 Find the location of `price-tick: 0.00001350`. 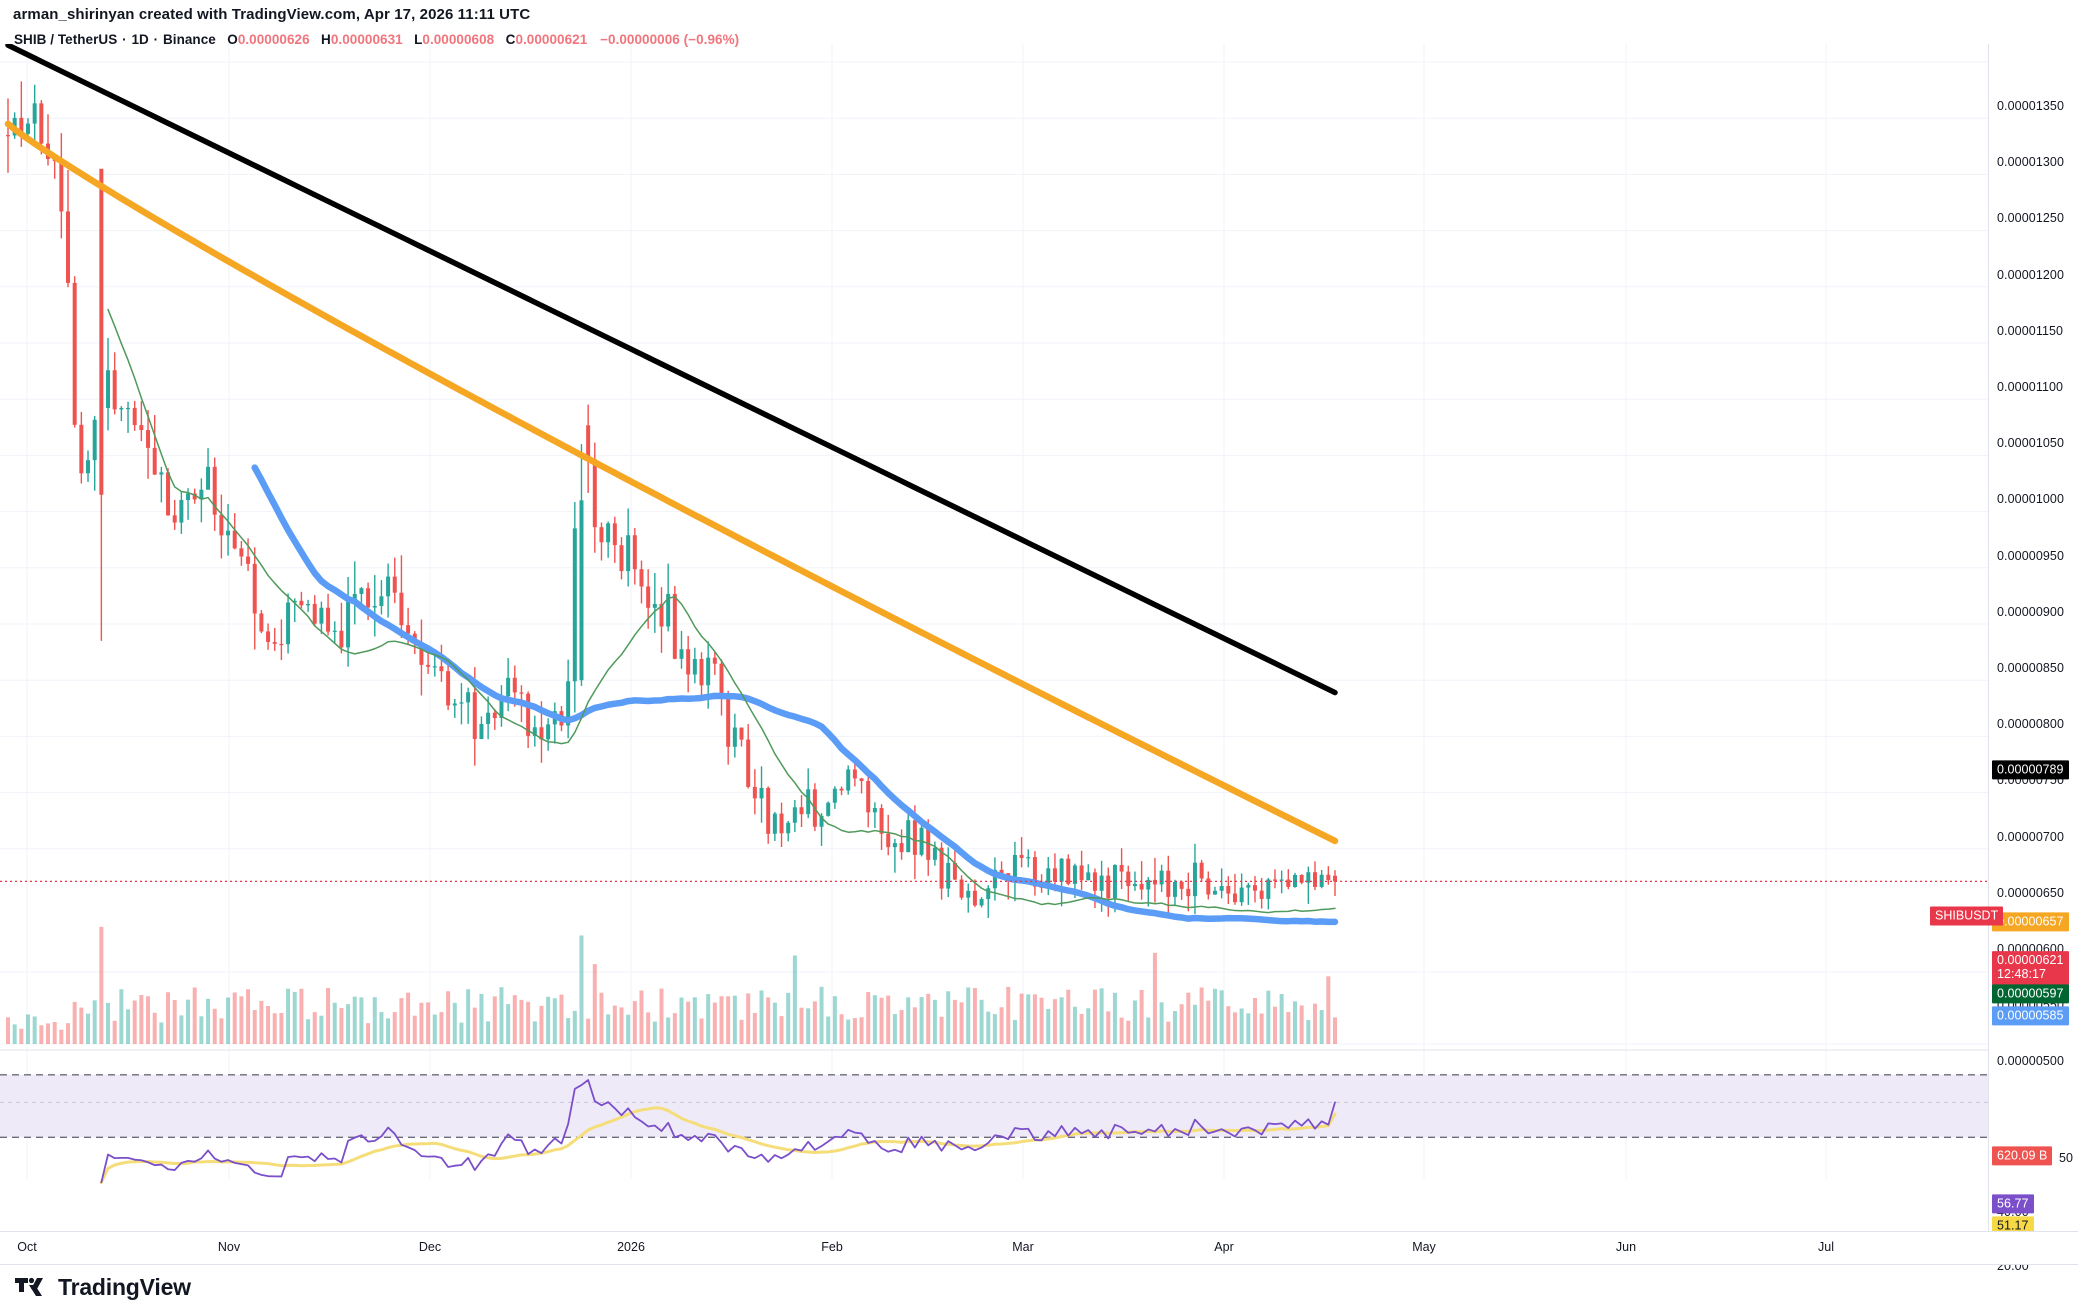

price-tick: 0.00001350 is located at coordinates (2031, 106).